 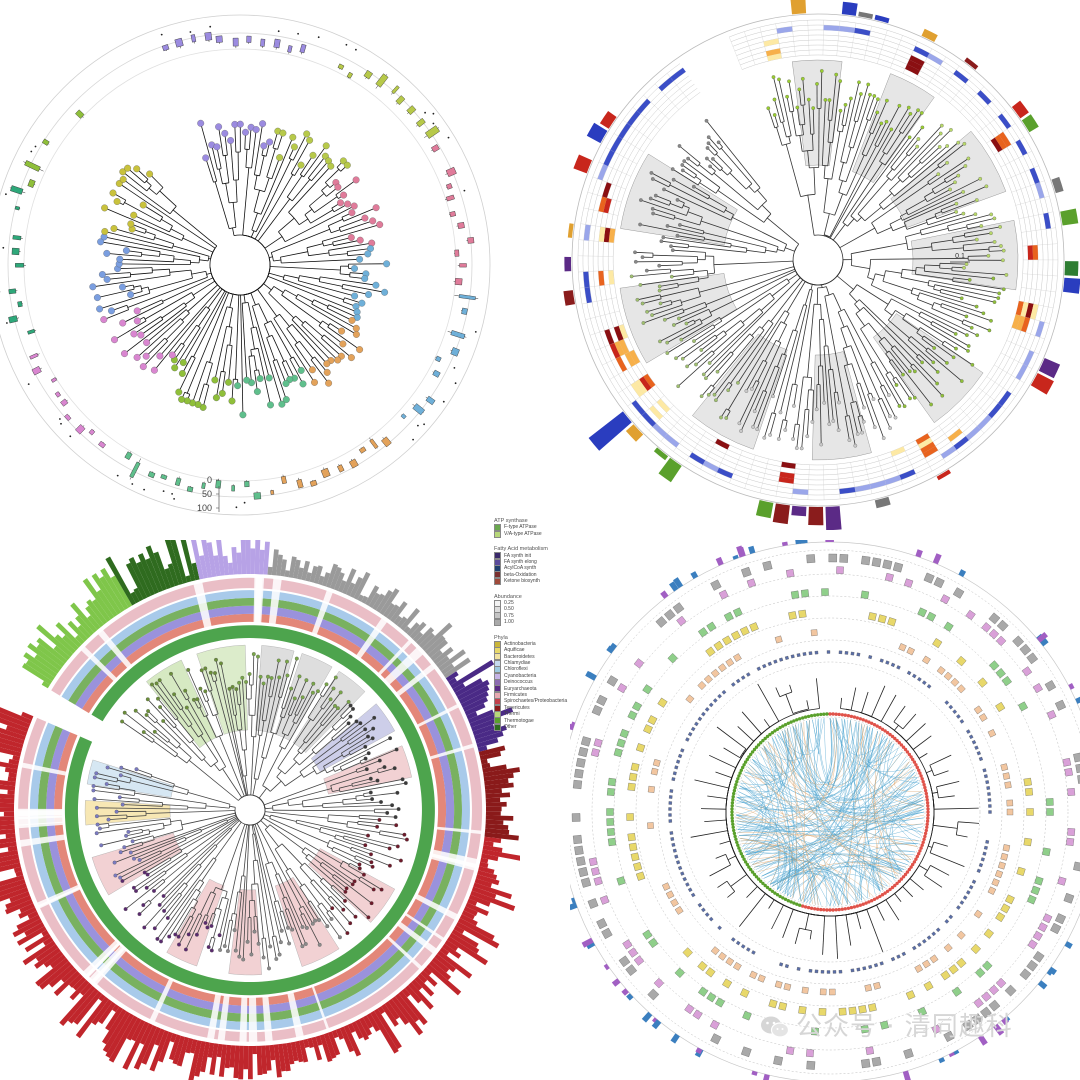 I want to click on heatmap-cell, so click(x=1005, y=398).